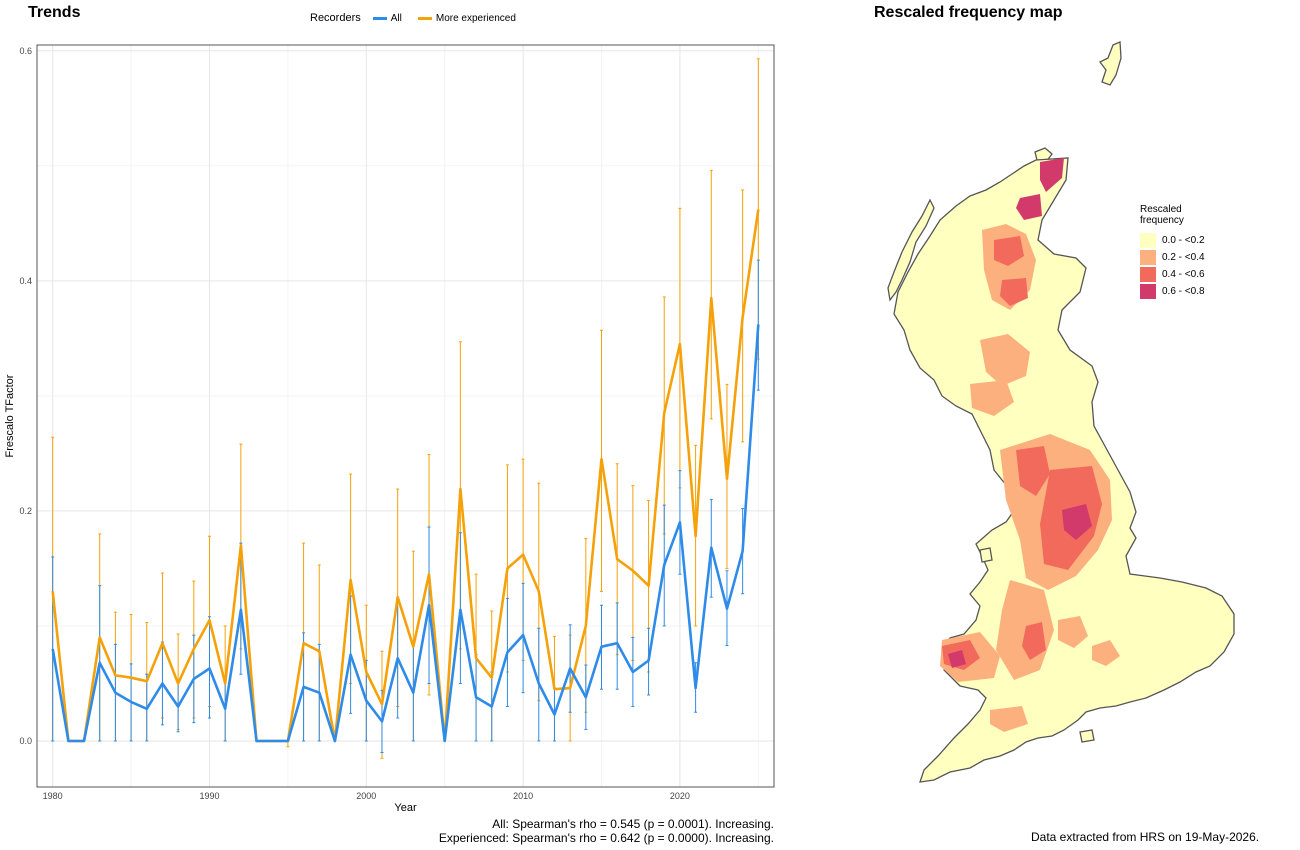 This screenshot has width=1300, height=850. I want to click on legend-label-experienced: More experienced, so click(475, 18).